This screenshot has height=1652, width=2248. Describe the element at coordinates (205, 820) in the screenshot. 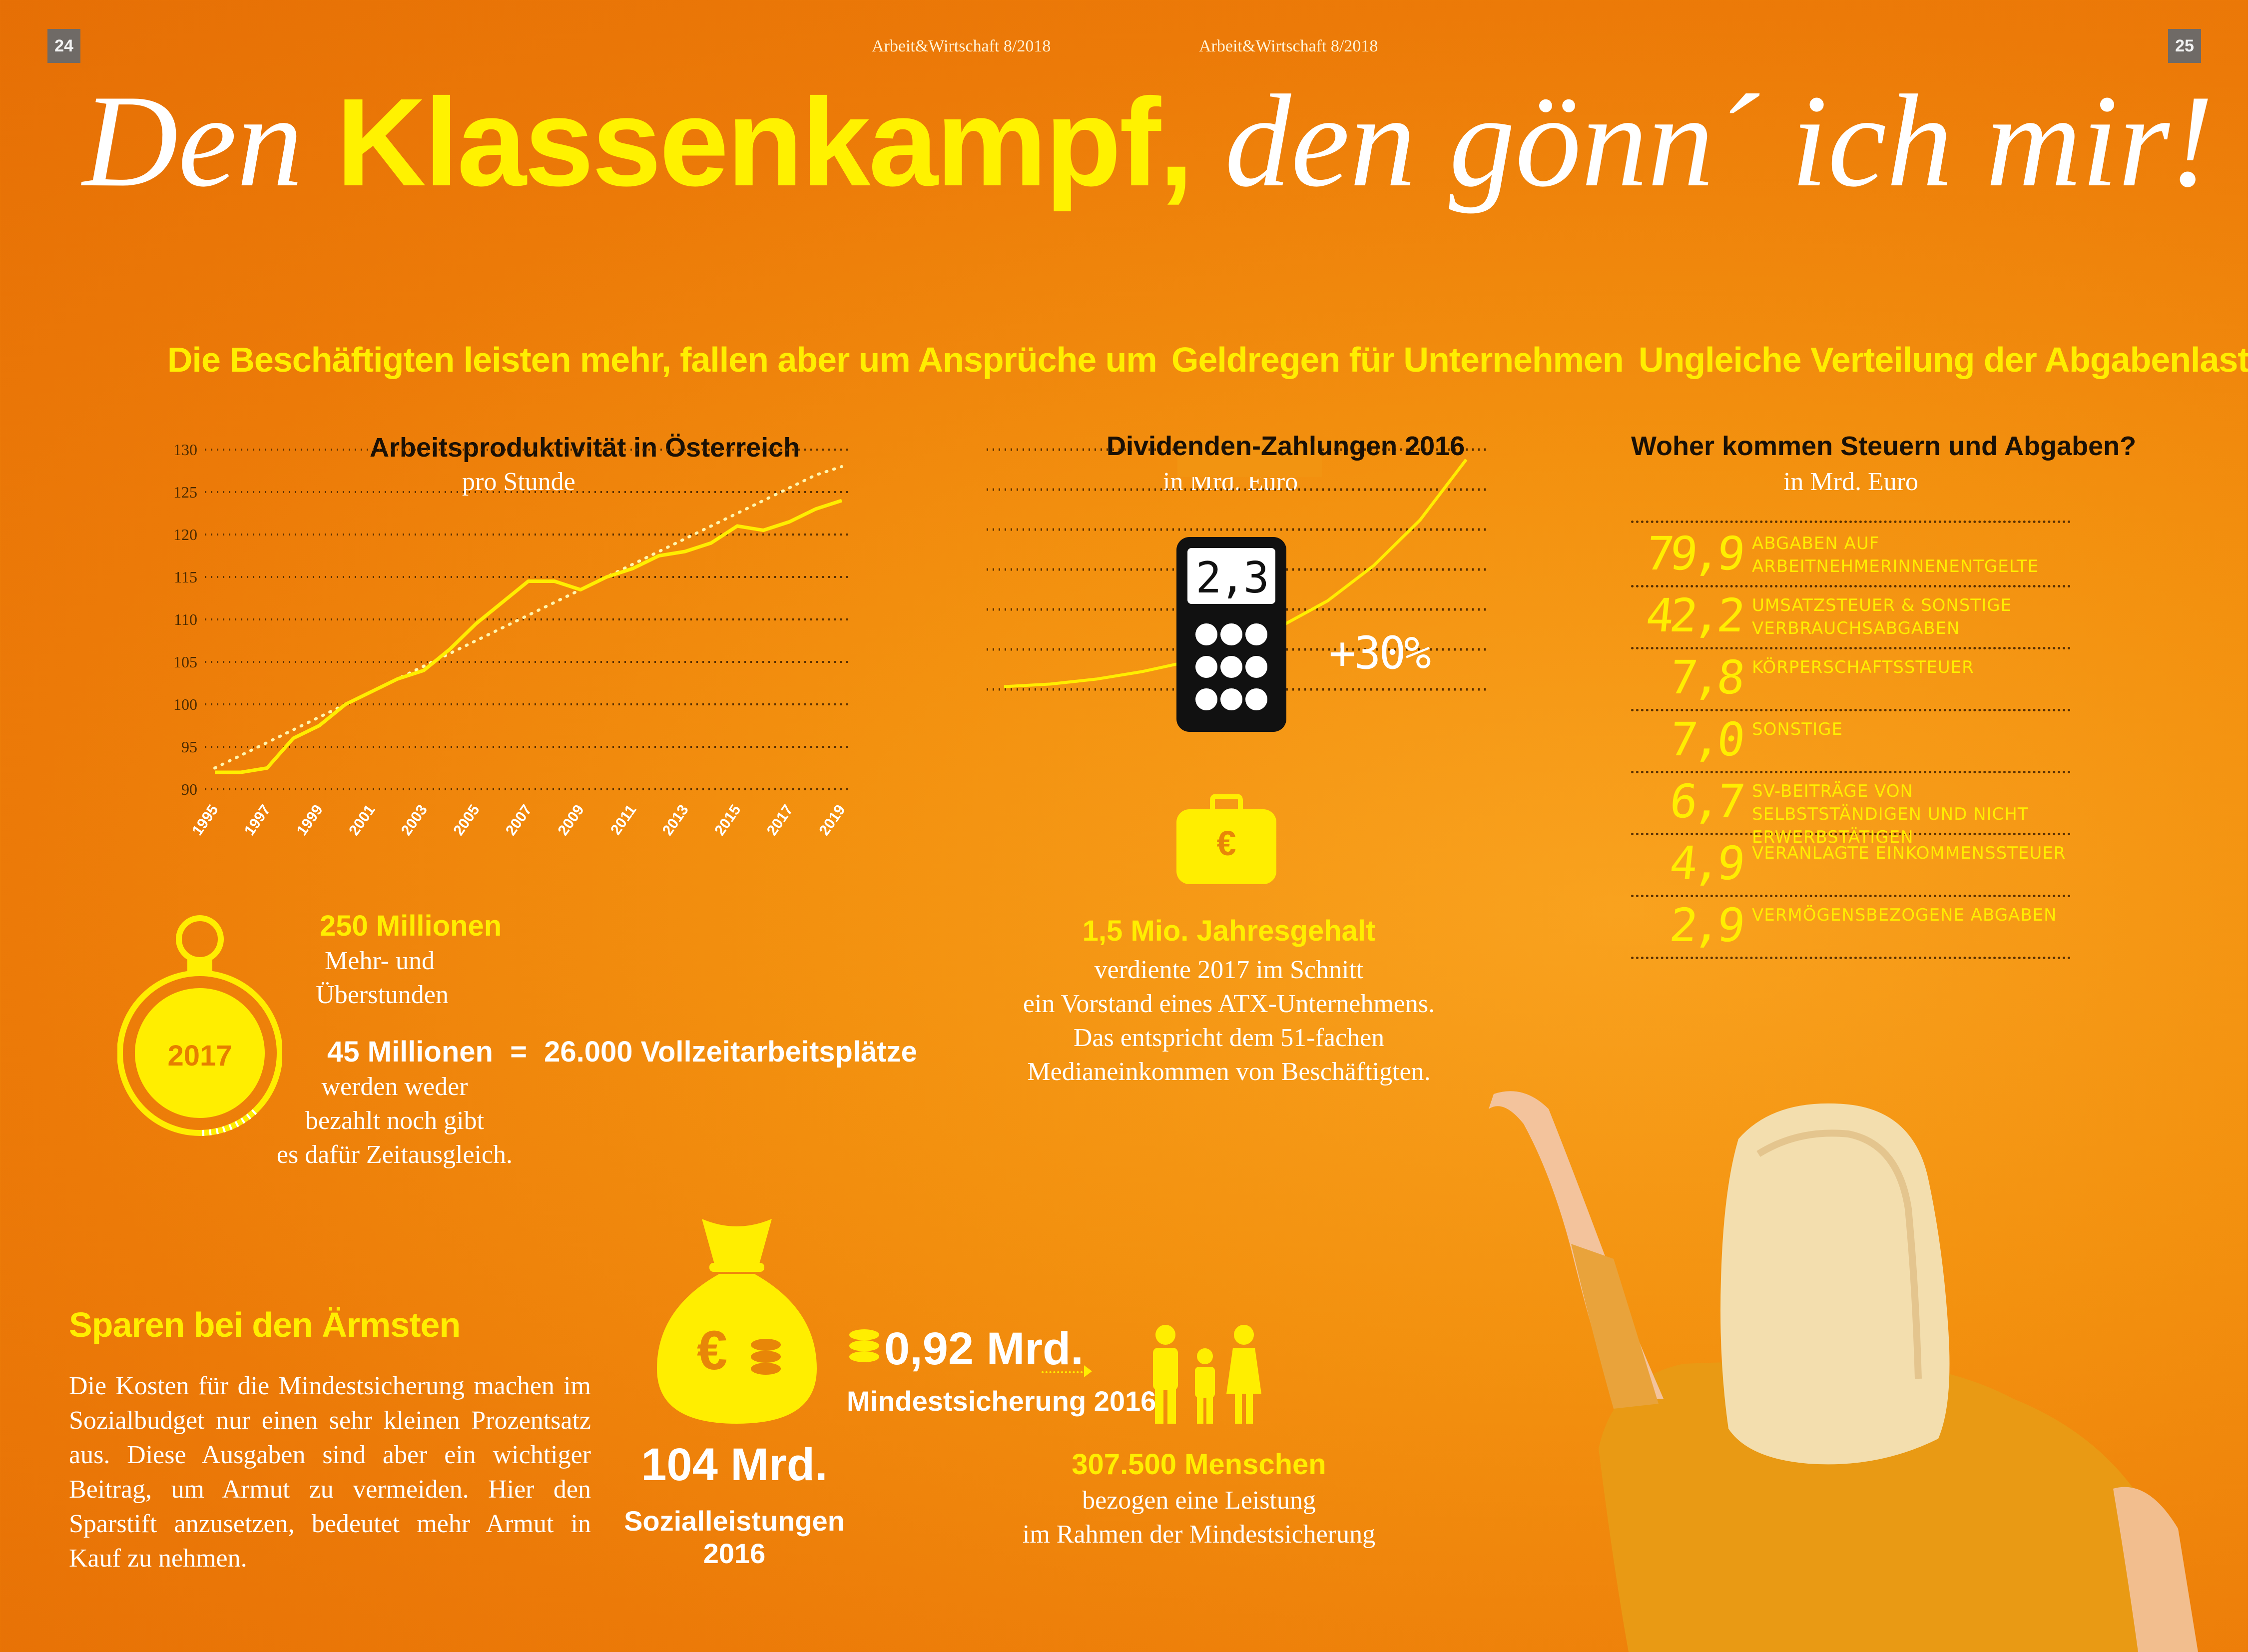

I see `x-tick-label: 1995` at that location.